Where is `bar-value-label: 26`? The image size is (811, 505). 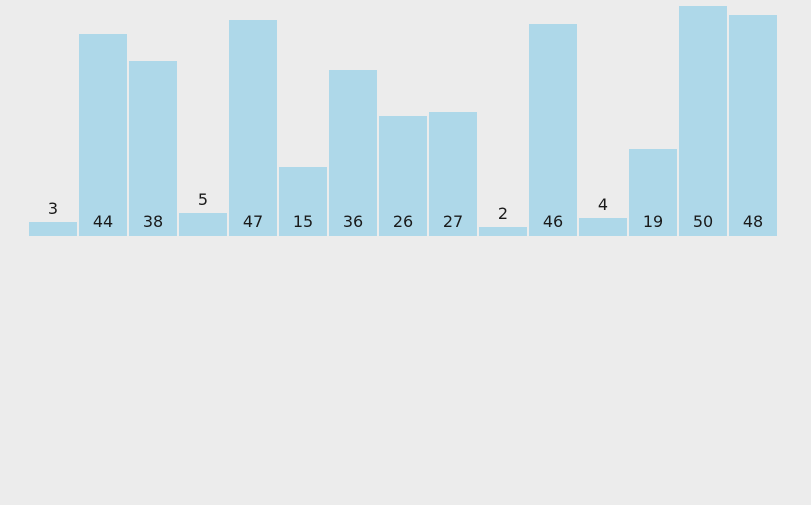
bar-value-label: 26 is located at coordinates (403, 221).